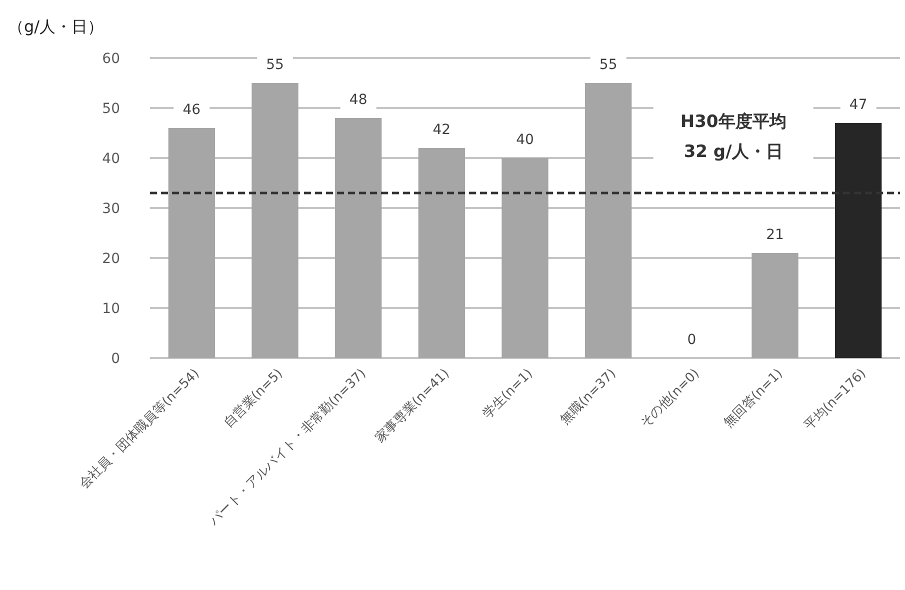  I want to click on bar, so click(858, 240).